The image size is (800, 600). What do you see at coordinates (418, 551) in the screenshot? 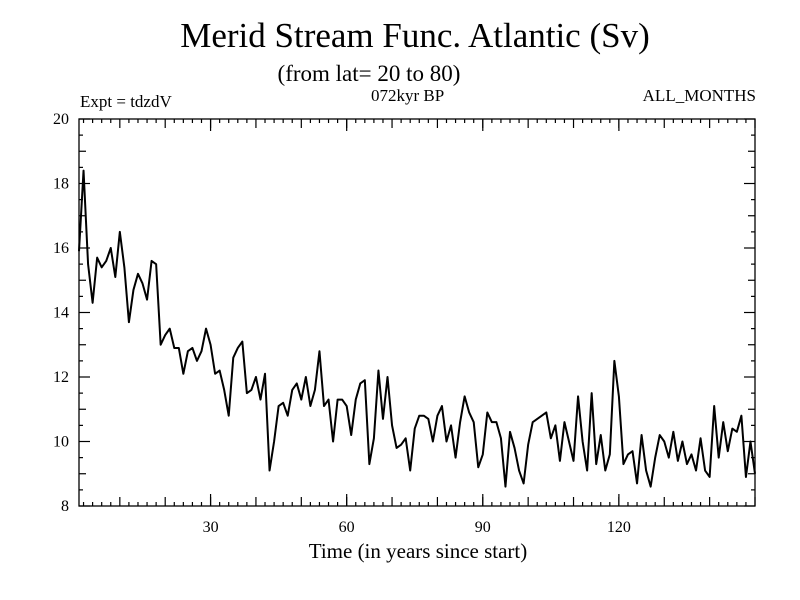
I see `x-axis-label: Time (in years since start)` at bounding box center [418, 551].